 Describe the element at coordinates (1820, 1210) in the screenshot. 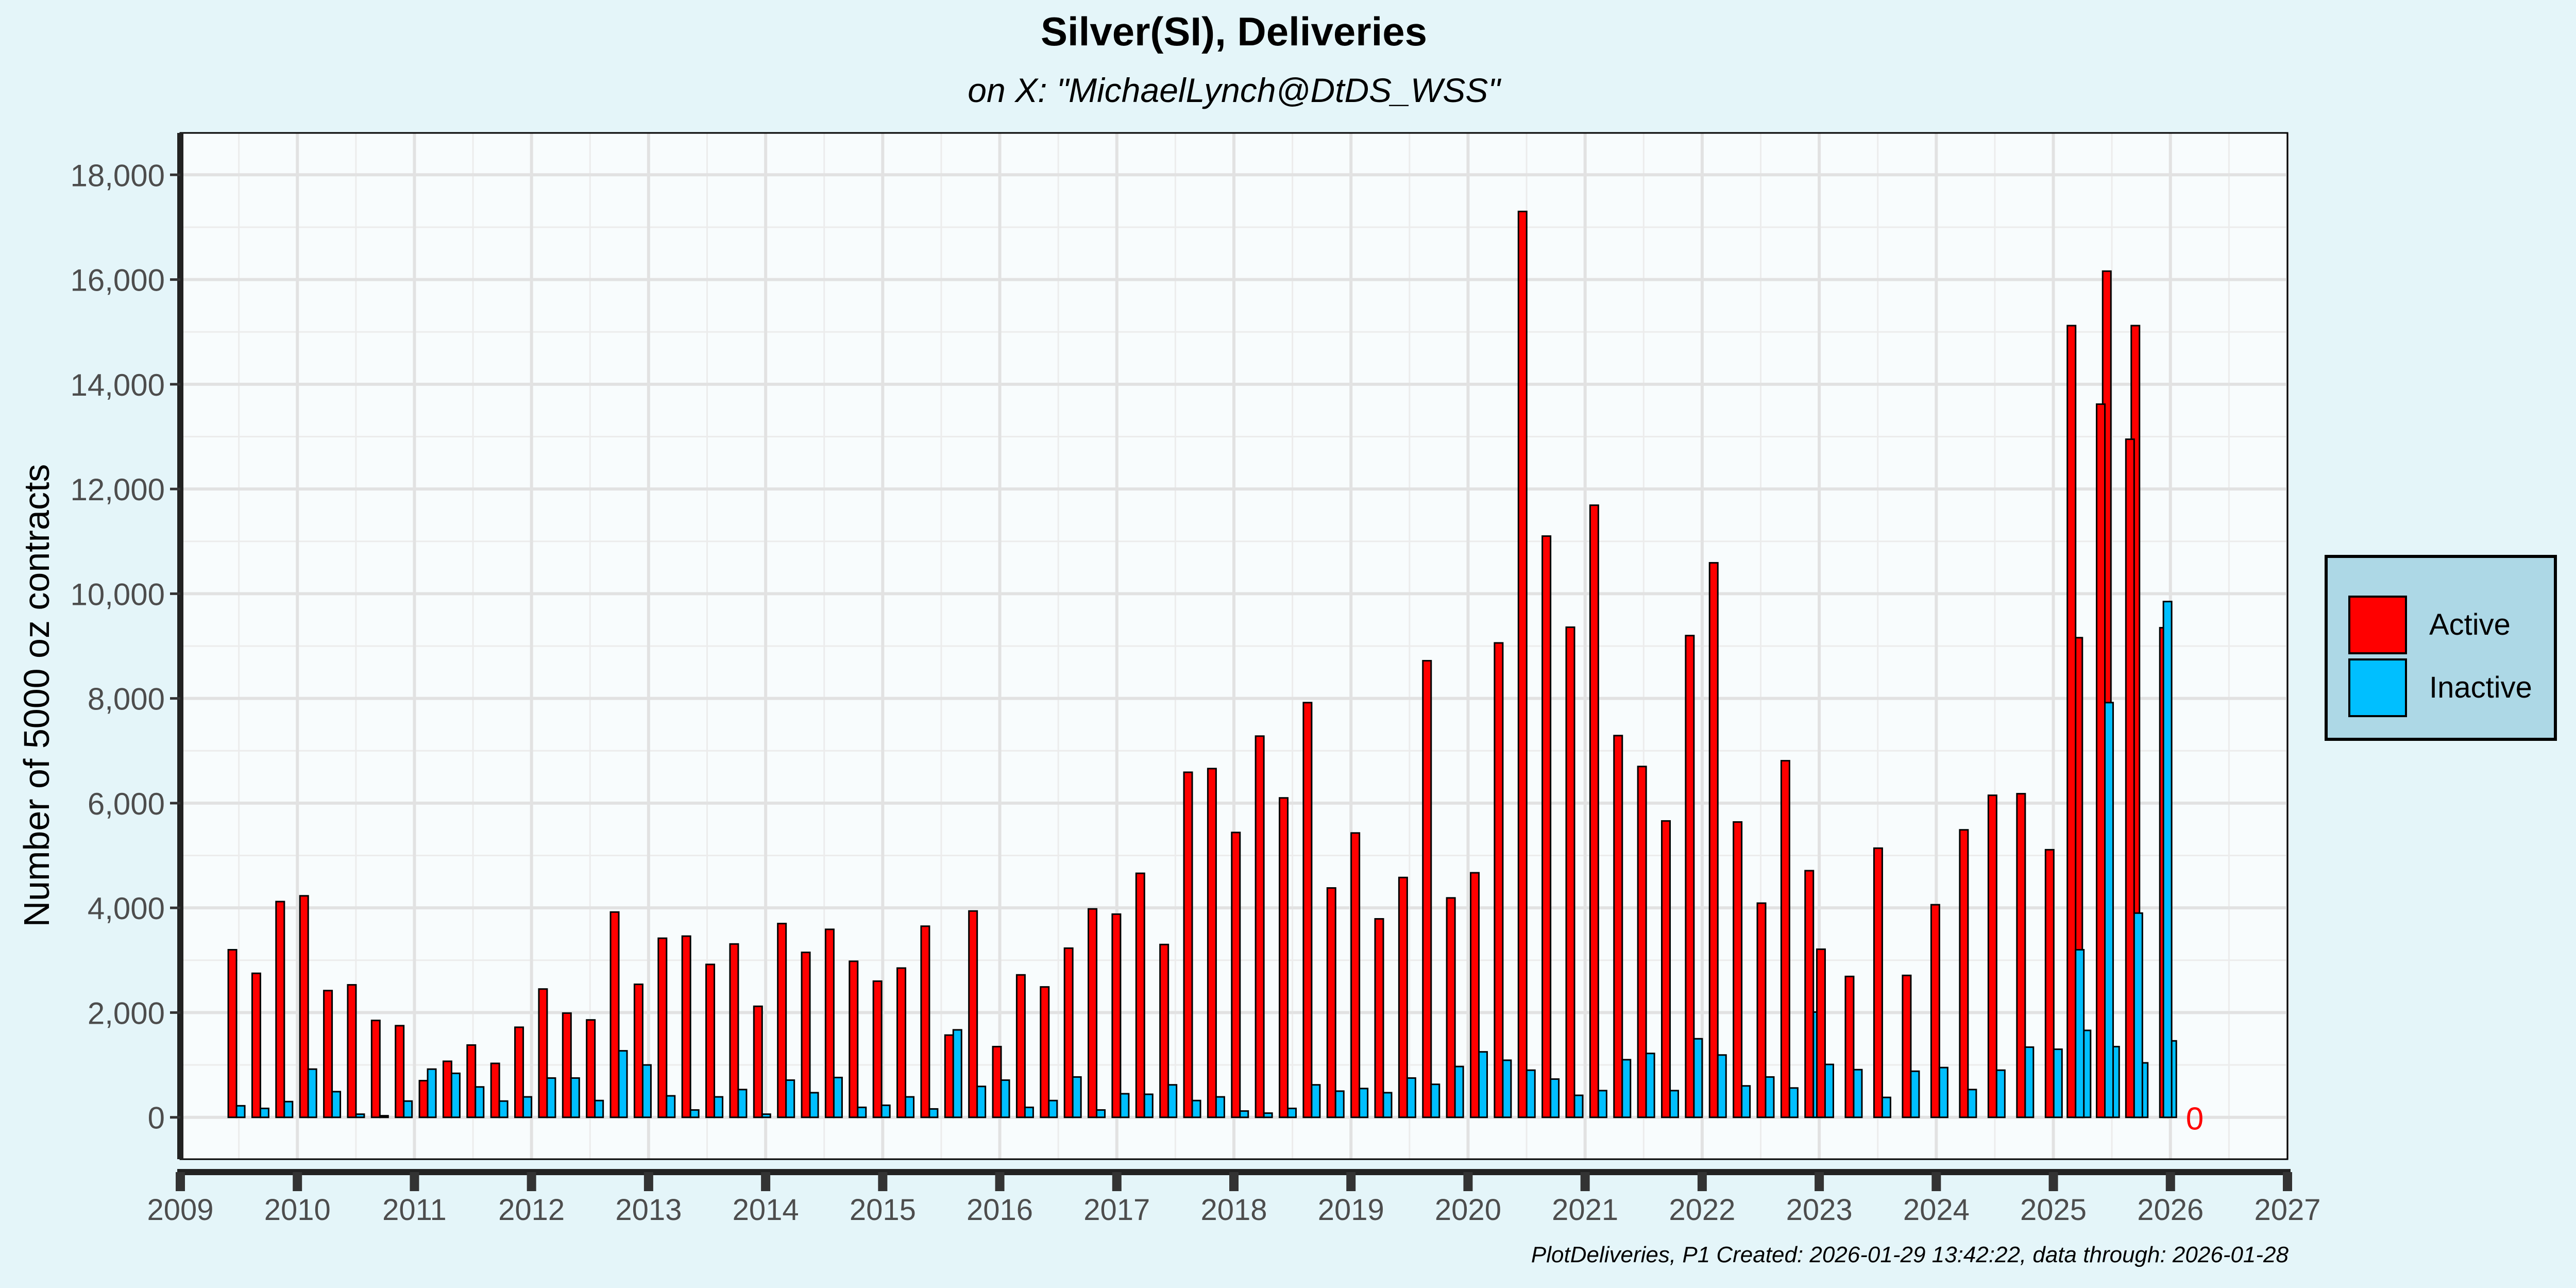

I see `x-tick-label: 2023` at that location.